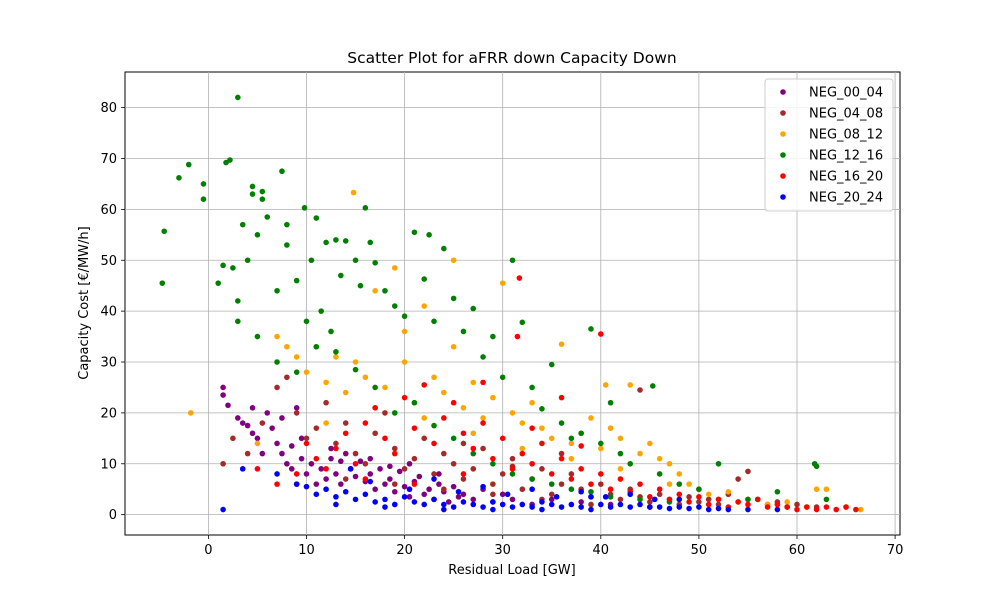 This screenshot has width=1000, height=600. I want to click on x-axis-title: Residual Load [GW], so click(511, 570).